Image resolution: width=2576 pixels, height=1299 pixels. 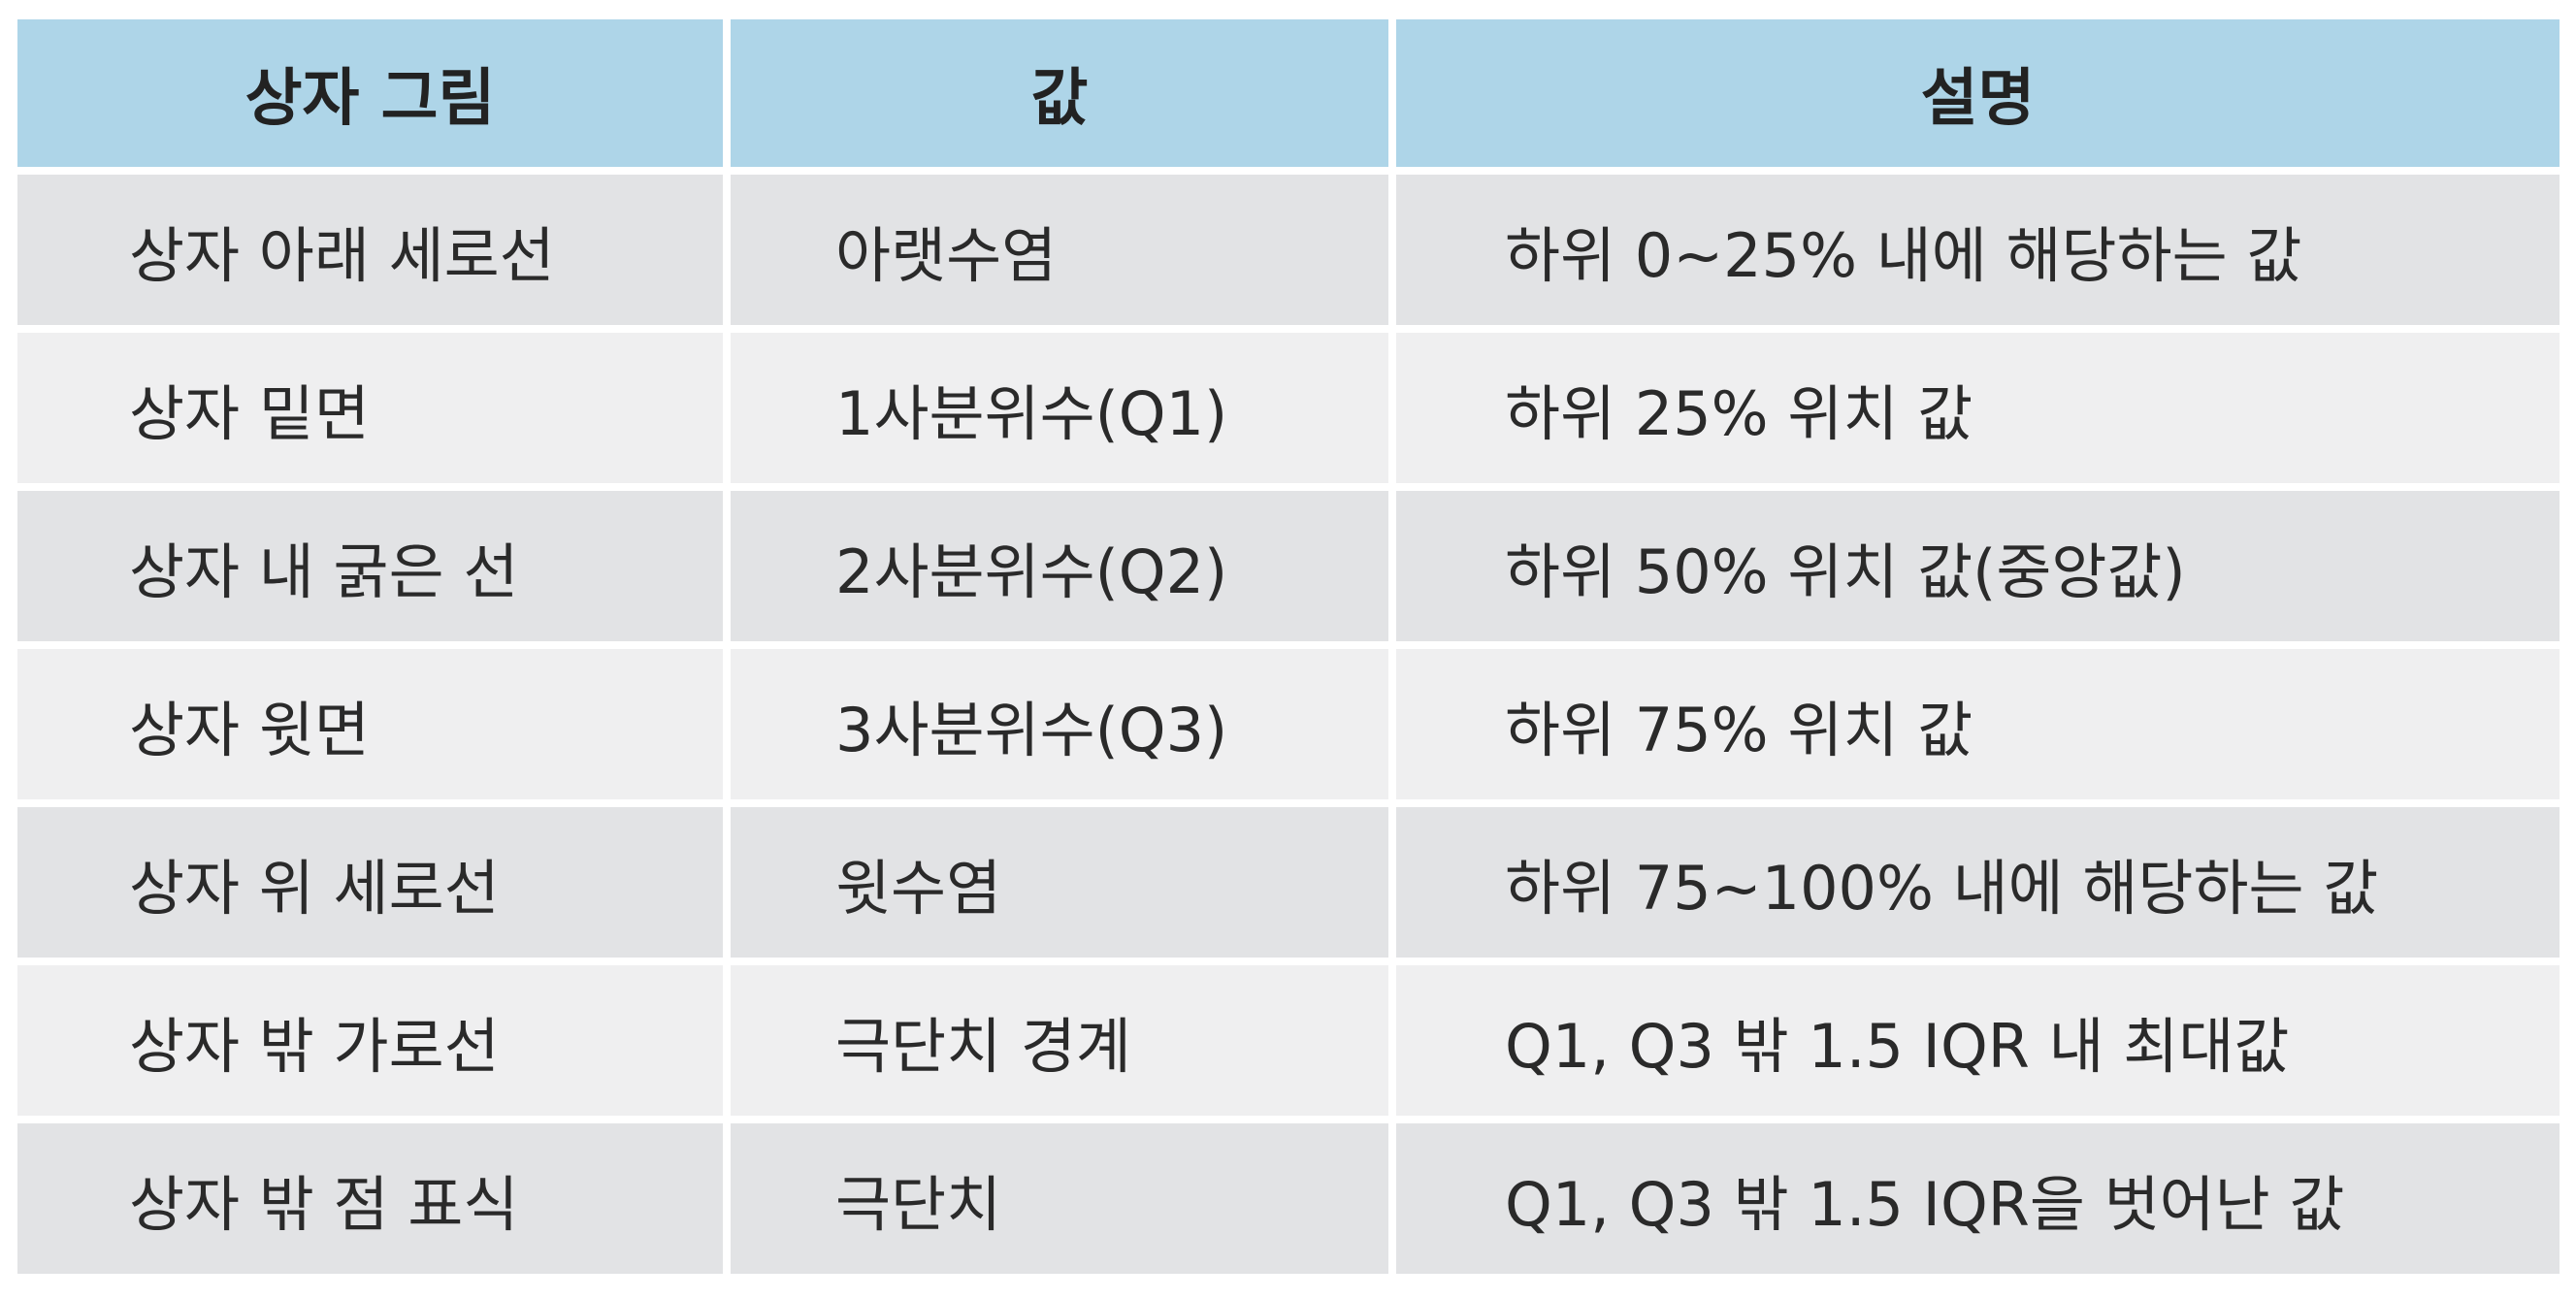 What do you see at coordinates (1056, 97) in the screenshot?
I see `header-value: 값` at bounding box center [1056, 97].